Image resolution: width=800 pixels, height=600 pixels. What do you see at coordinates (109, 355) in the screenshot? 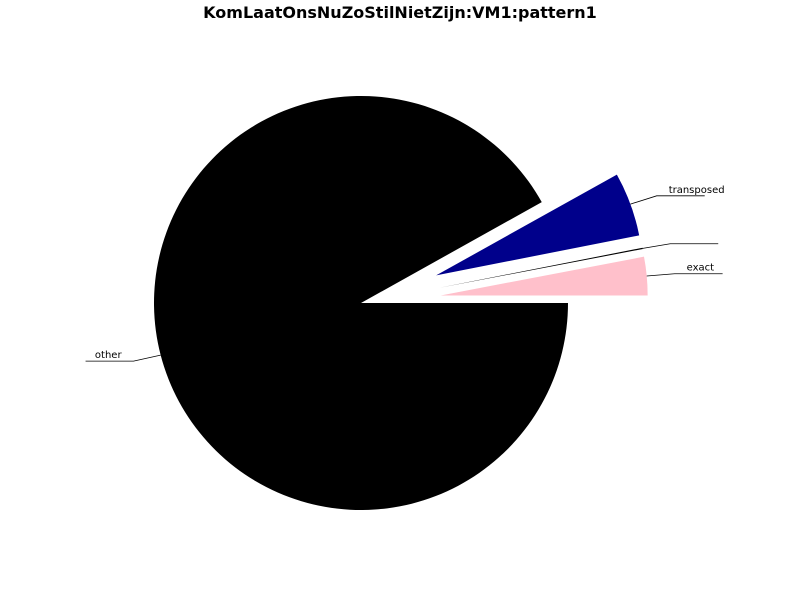
I see `pie-label-other: other` at bounding box center [109, 355].